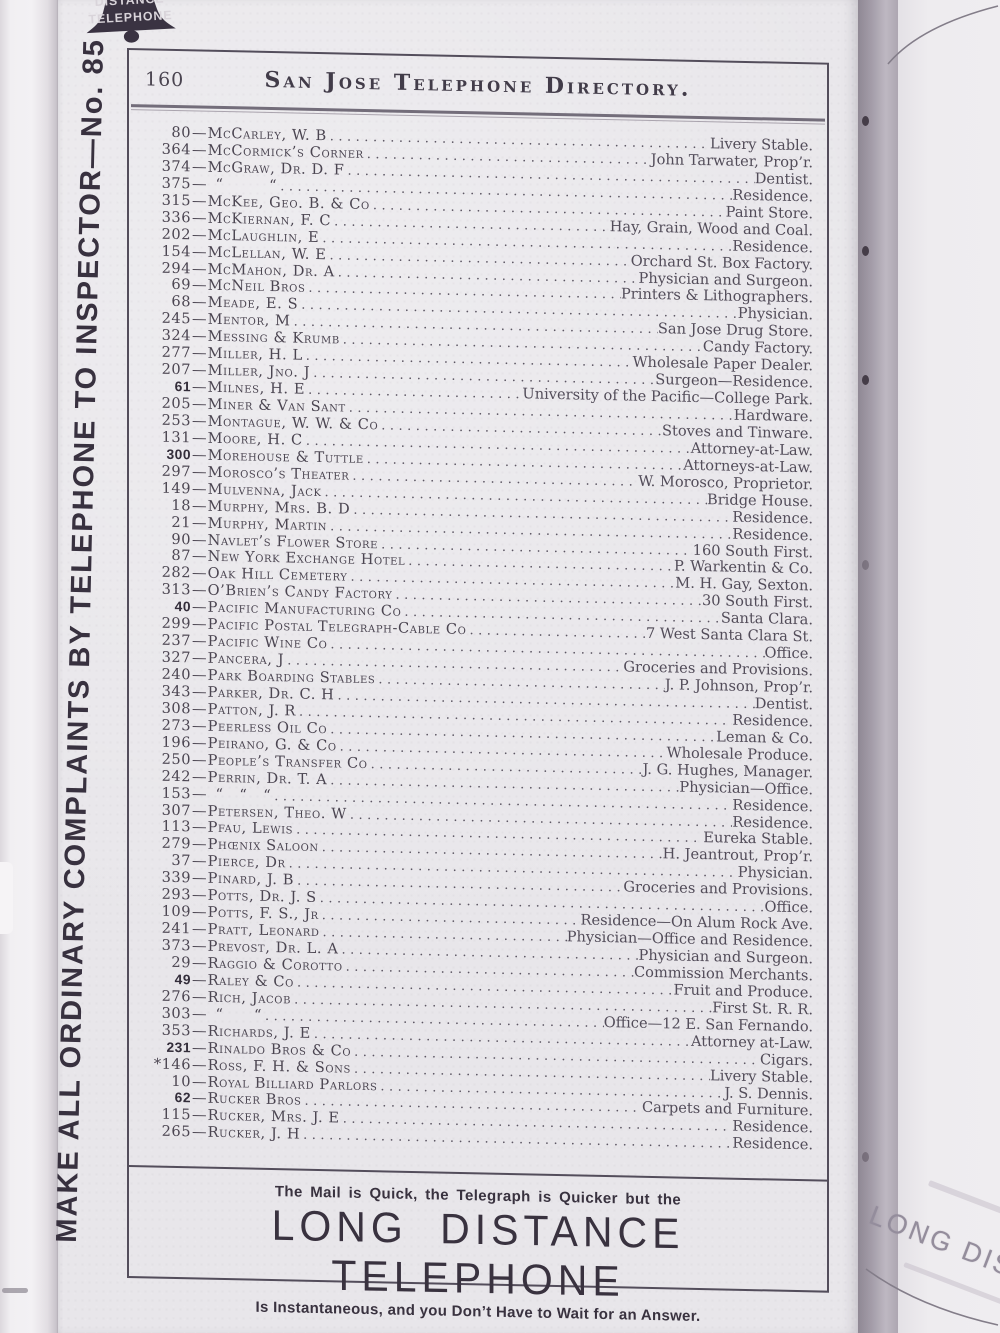  What do you see at coordinates (249, 998) in the screenshot?
I see `entry-name: Rich, Jacob` at bounding box center [249, 998].